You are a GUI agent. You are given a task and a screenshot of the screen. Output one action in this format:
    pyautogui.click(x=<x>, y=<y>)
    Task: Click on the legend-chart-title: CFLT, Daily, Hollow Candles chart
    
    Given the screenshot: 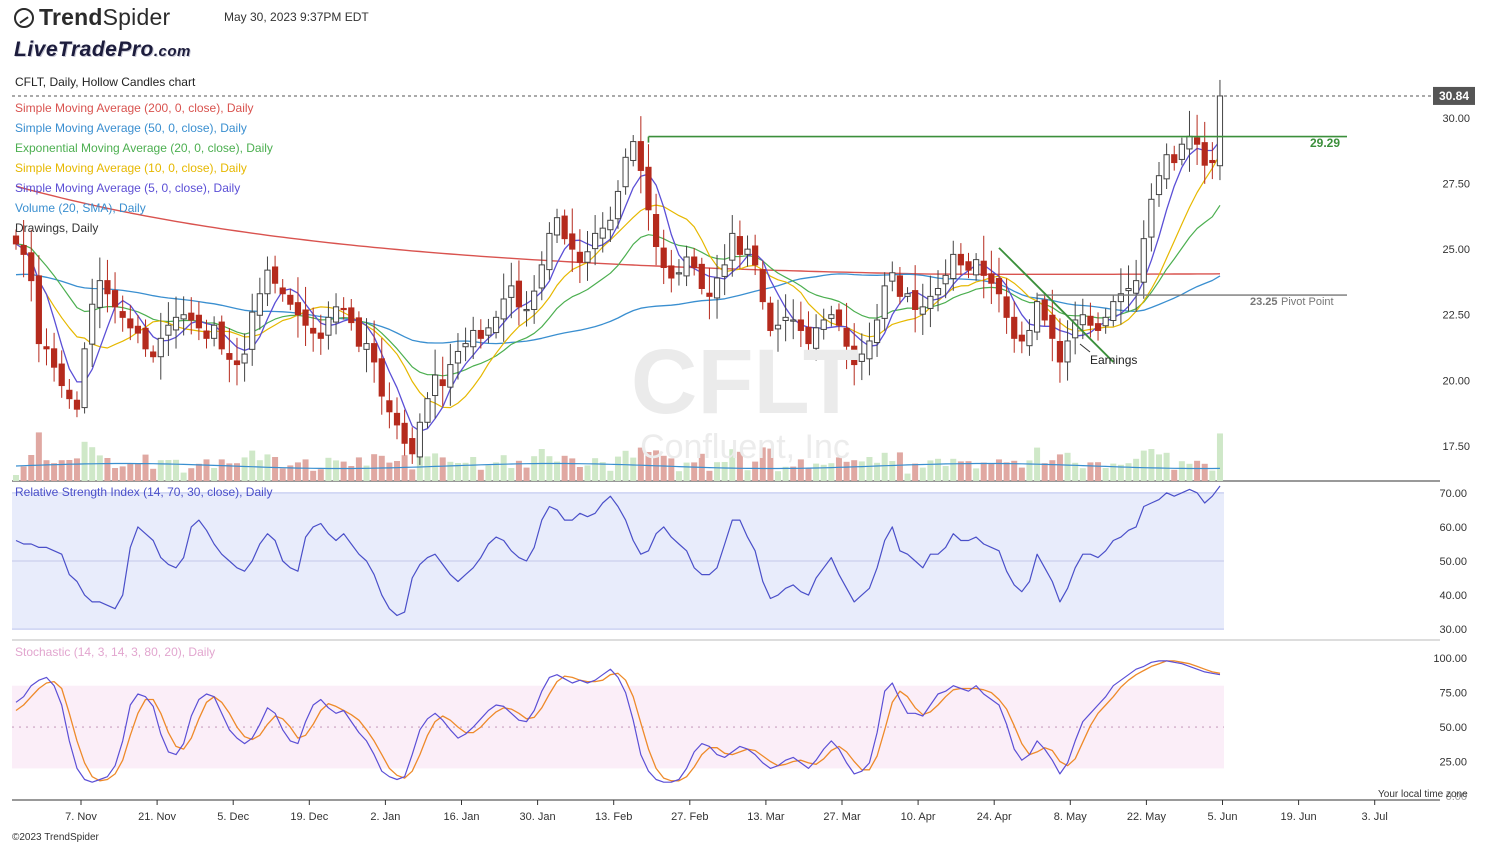 What is the action you would take?
    pyautogui.click(x=105, y=82)
    